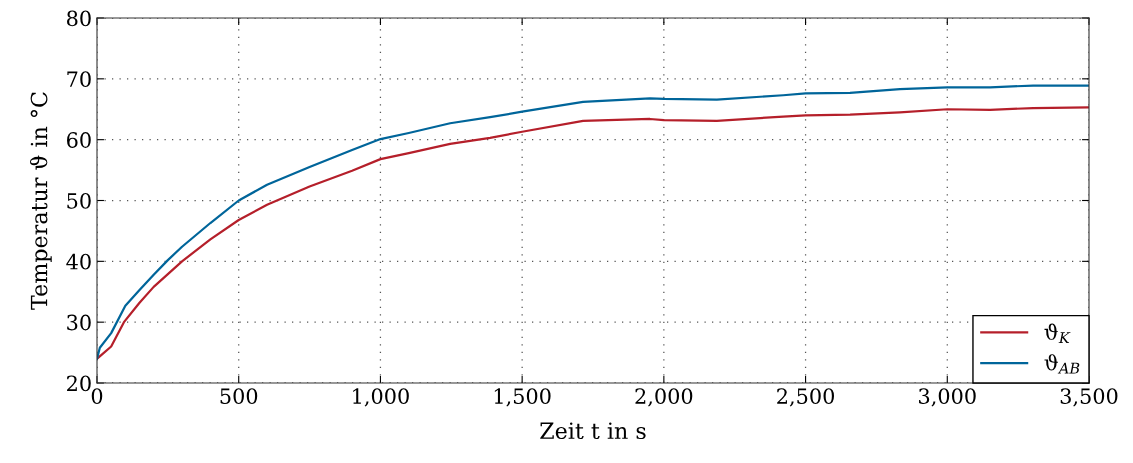  Describe the element at coordinates (1062, 364) in the screenshot. I see `legend-label: ϑ$_{AB}$` at that location.